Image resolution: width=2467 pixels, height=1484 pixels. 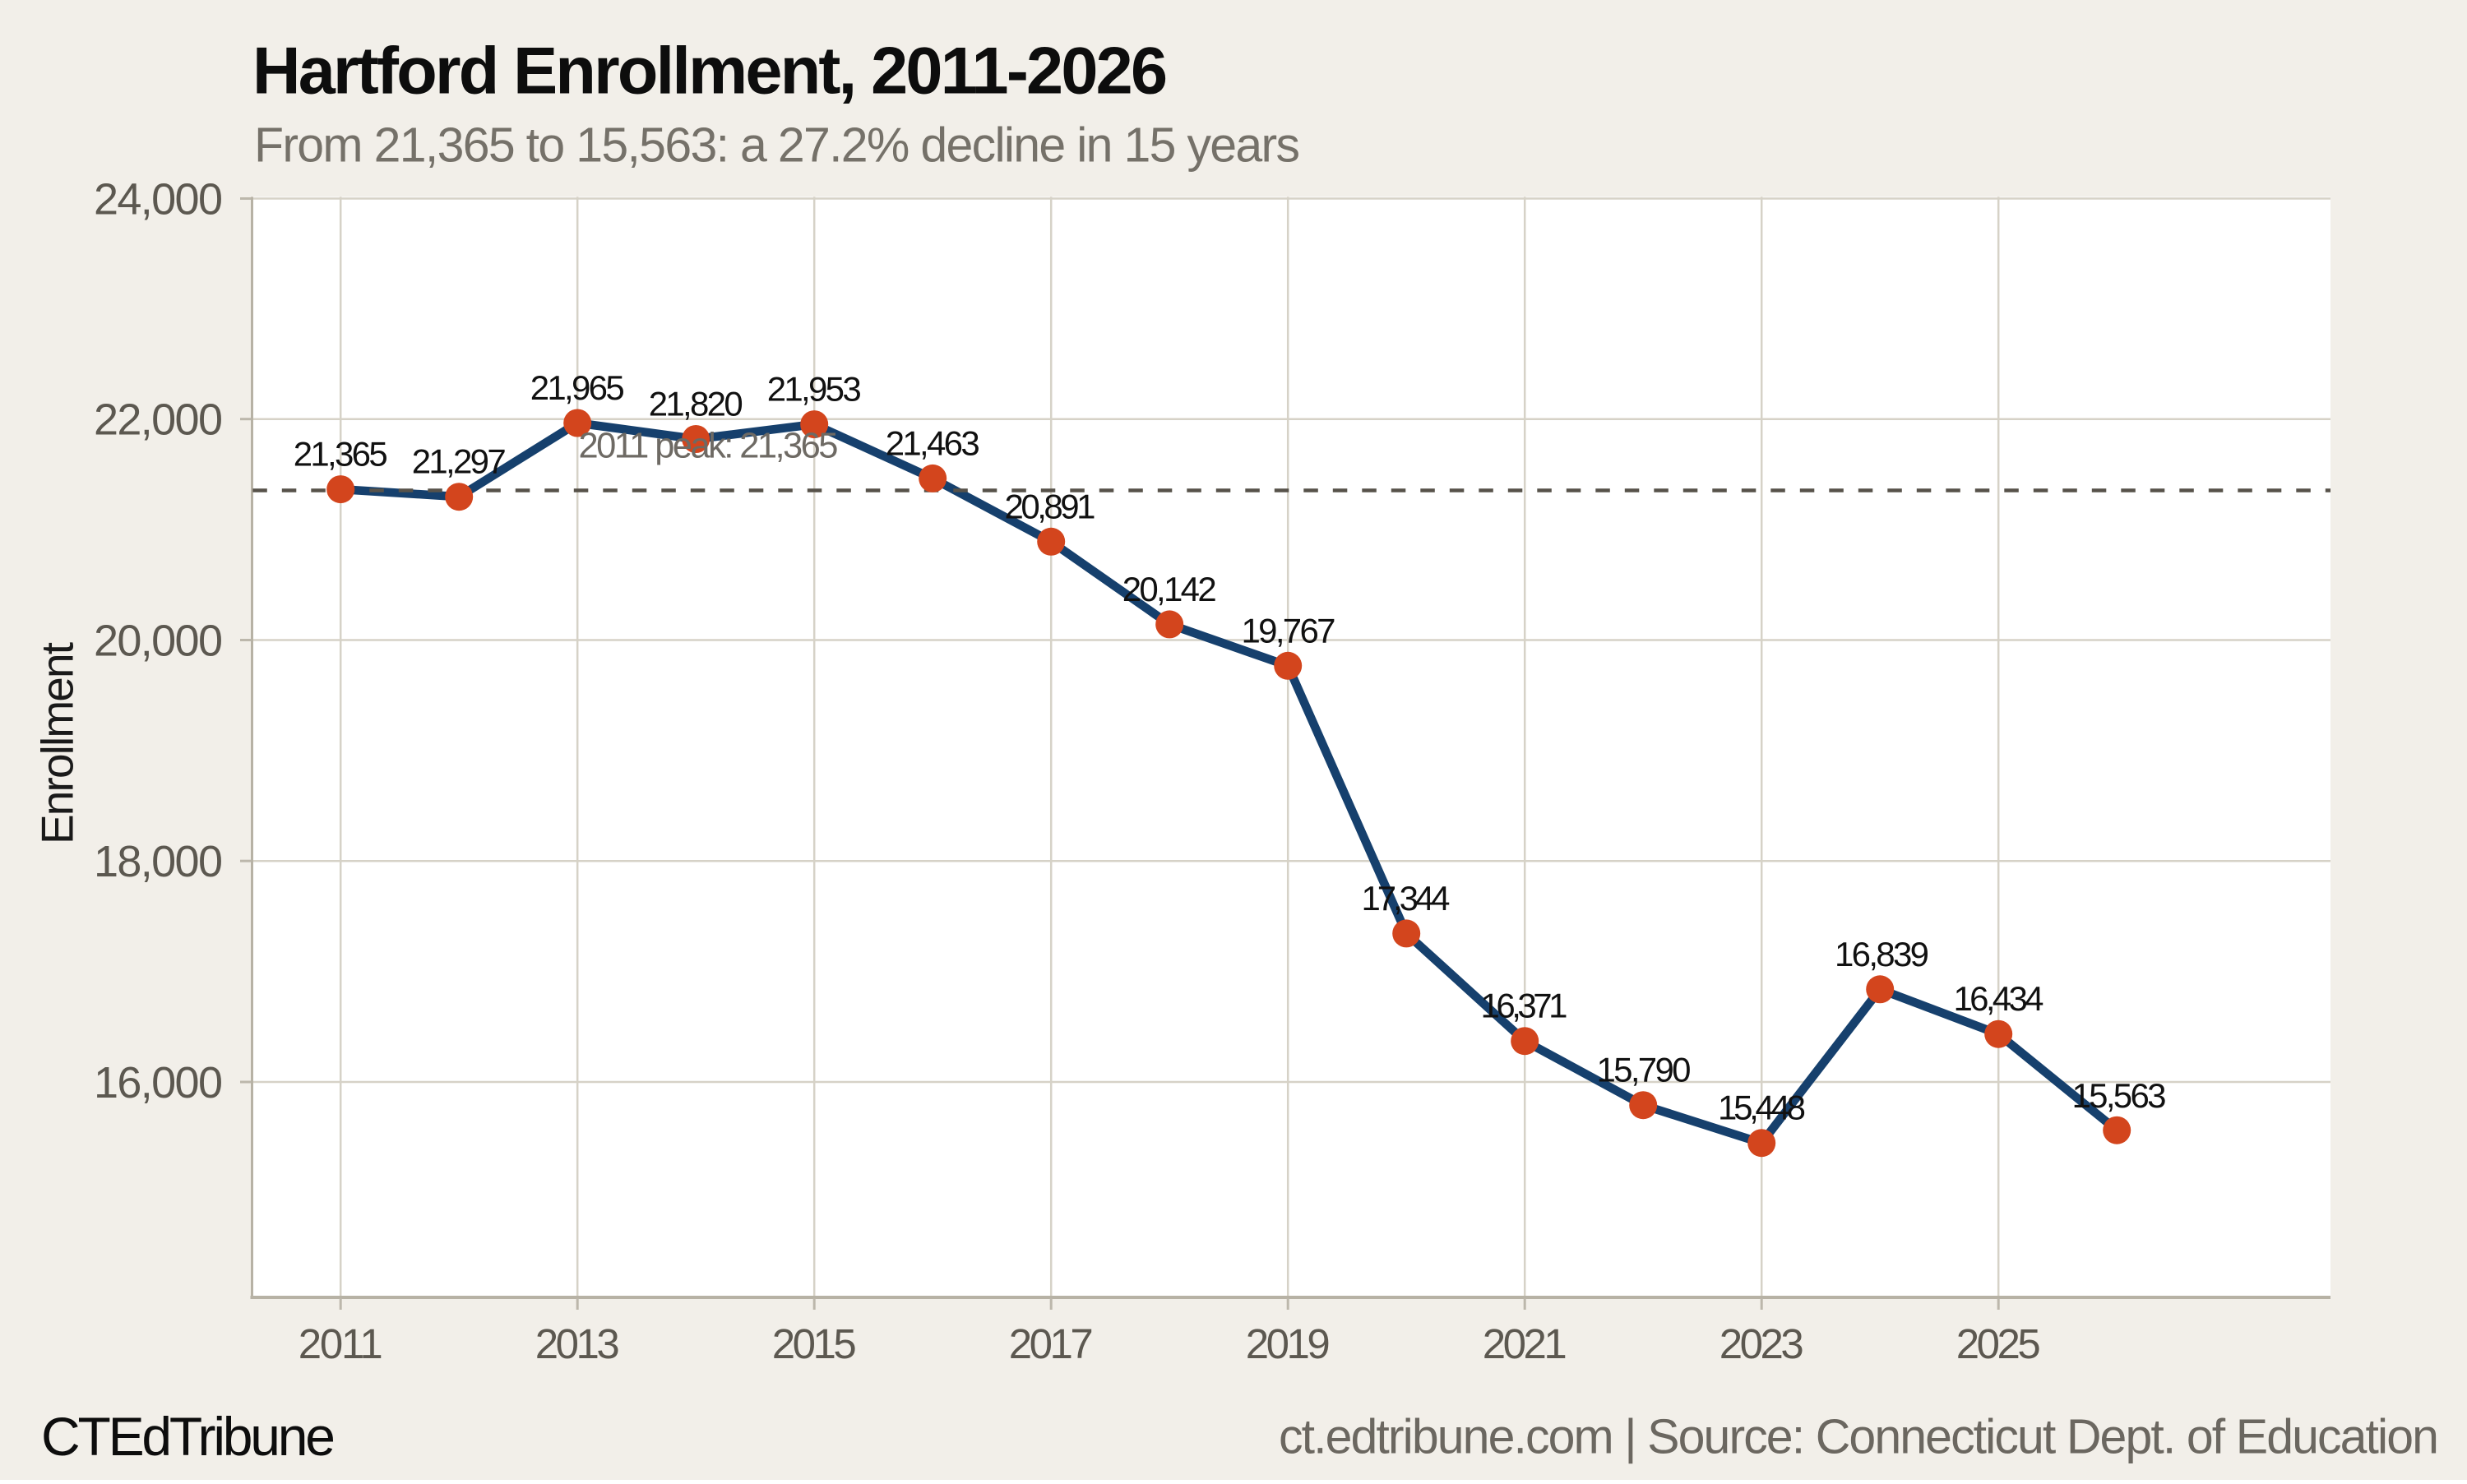 I want to click on svg-text: 2025, so click(x=1998, y=1344).